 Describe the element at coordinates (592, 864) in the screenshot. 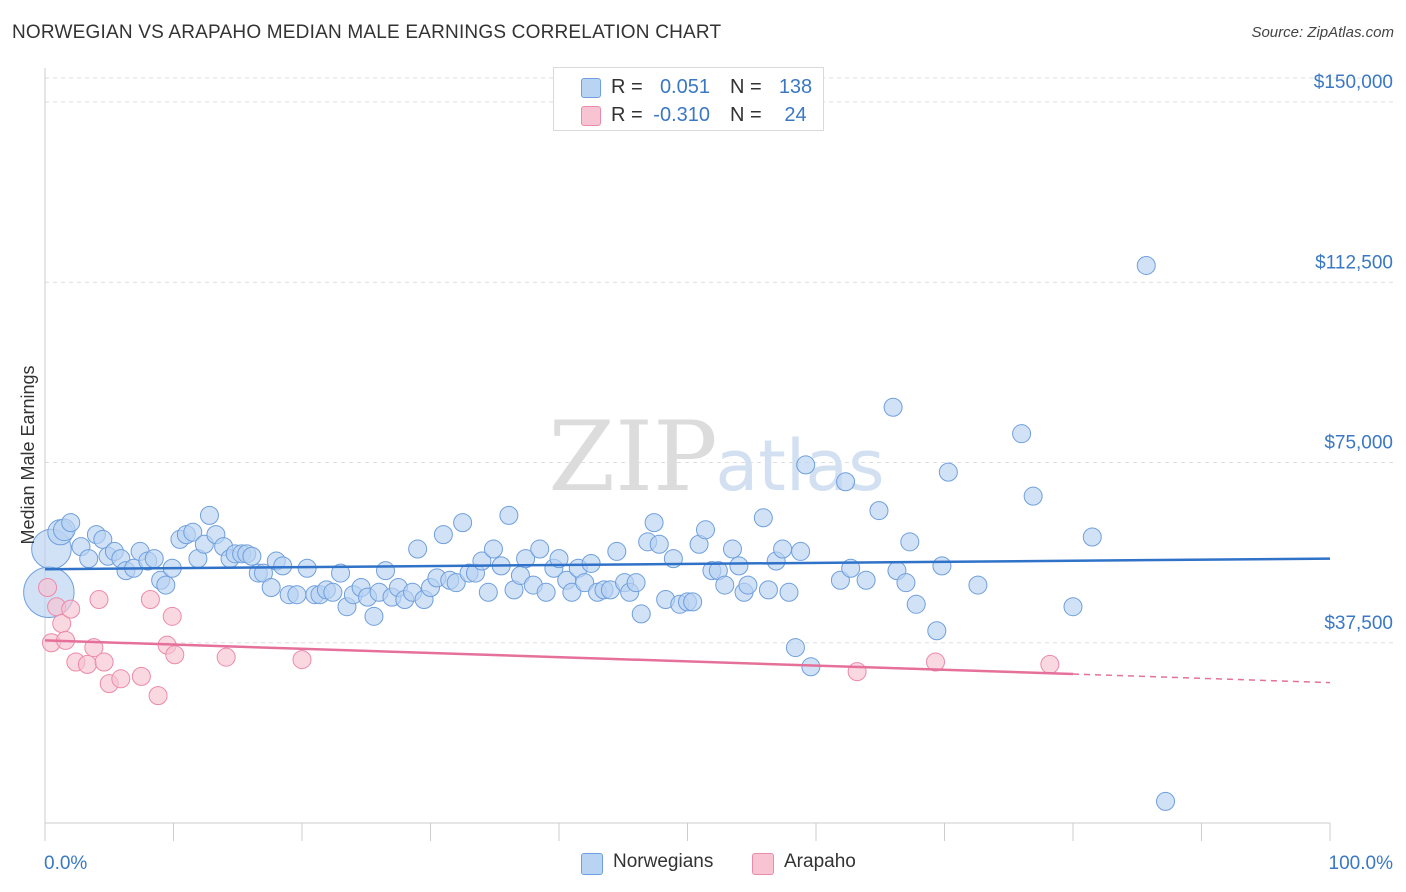

I see `series-swatch-norwegians` at that location.